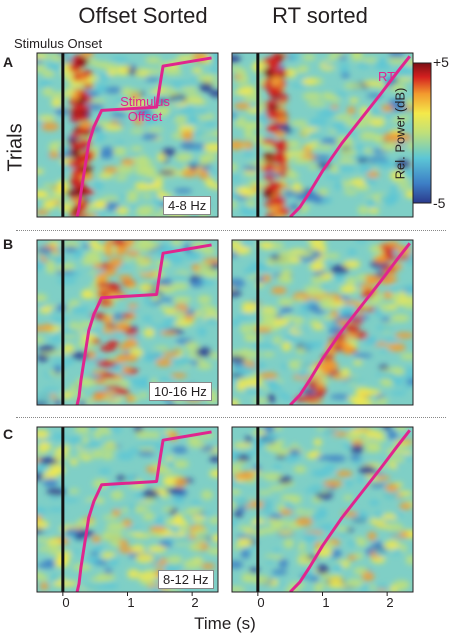 The image size is (454, 641). I want to click on column-title-rt-sorted: RT sorted, so click(320, 15).